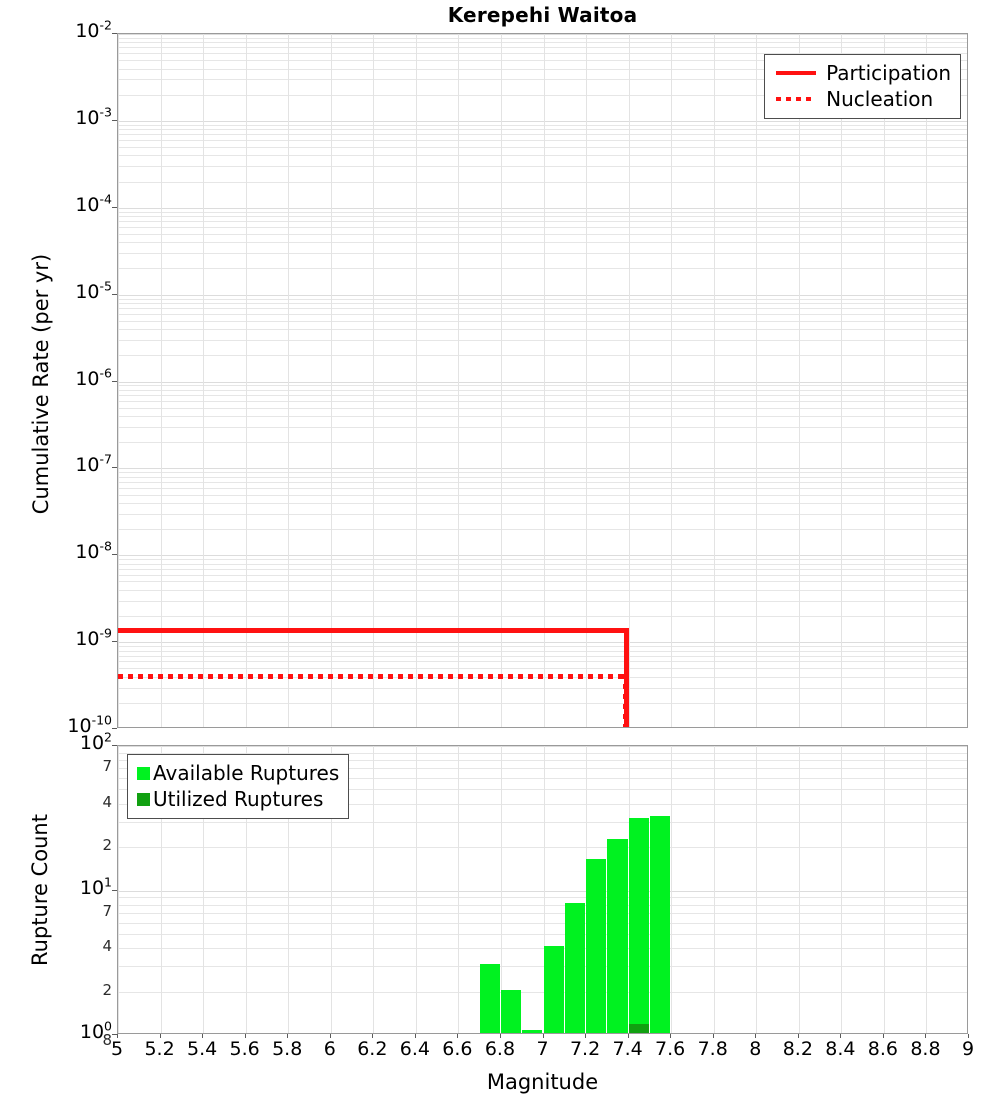  Describe the element at coordinates (40, 890) in the screenshot. I see `bottom-y-axis-label: Rupture Count` at that location.